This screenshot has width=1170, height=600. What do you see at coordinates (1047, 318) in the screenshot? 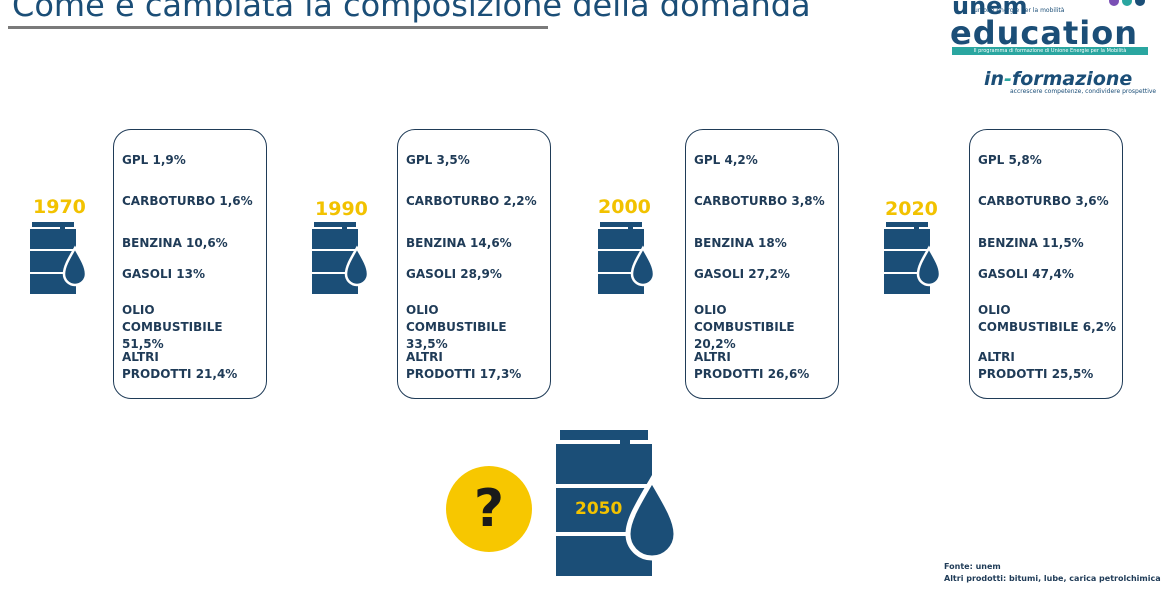
I see `olio-combustibile-value: OLIO COMBUSTIBILE 6,2%` at bounding box center [1047, 318].